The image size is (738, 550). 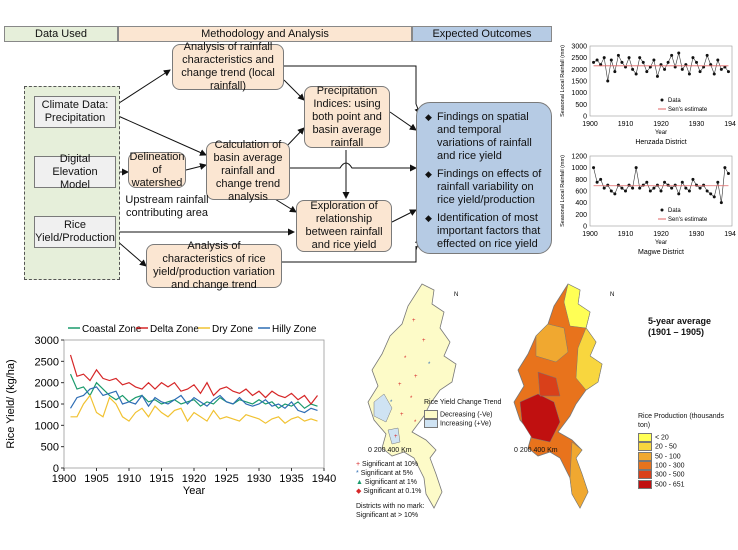 What do you see at coordinates (64, 479) in the screenshot?
I see `x-tick-label: 1900` at bounding box center [64, 479].